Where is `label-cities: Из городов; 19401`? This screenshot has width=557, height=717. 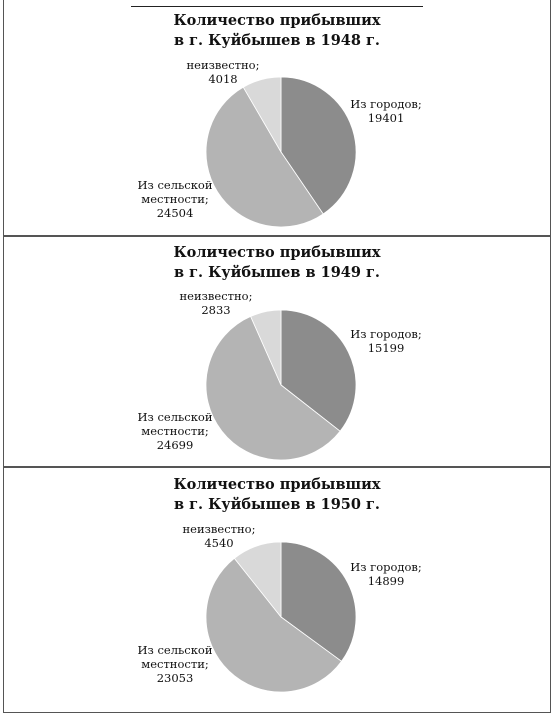
label-cities: Из городов; 19401 is located at coordinates (386, 111).